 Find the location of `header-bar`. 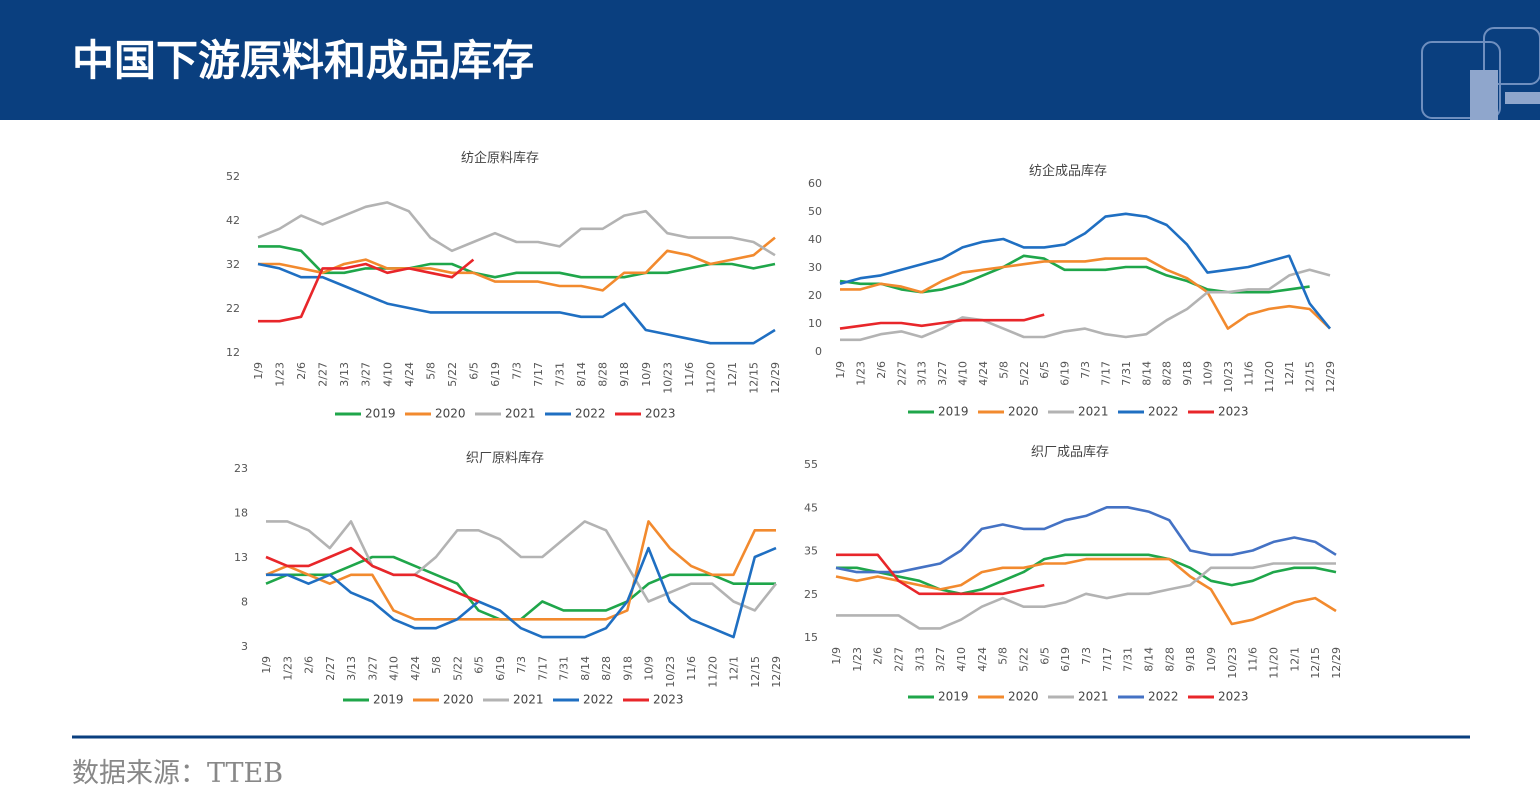

header-bar is located at coordinates (770, 60).